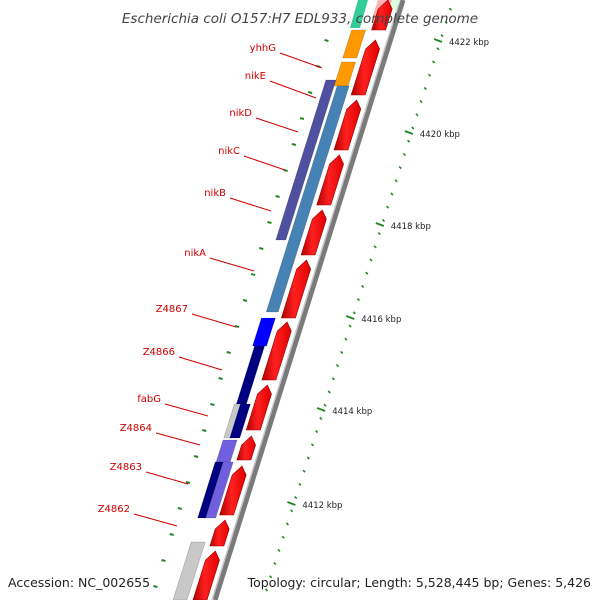 This screenshot has width=600, height=600. Describe the element at coordinates (79, 582) in the screenshot. I see `accession-text: Accession: NC_002655` at that location.